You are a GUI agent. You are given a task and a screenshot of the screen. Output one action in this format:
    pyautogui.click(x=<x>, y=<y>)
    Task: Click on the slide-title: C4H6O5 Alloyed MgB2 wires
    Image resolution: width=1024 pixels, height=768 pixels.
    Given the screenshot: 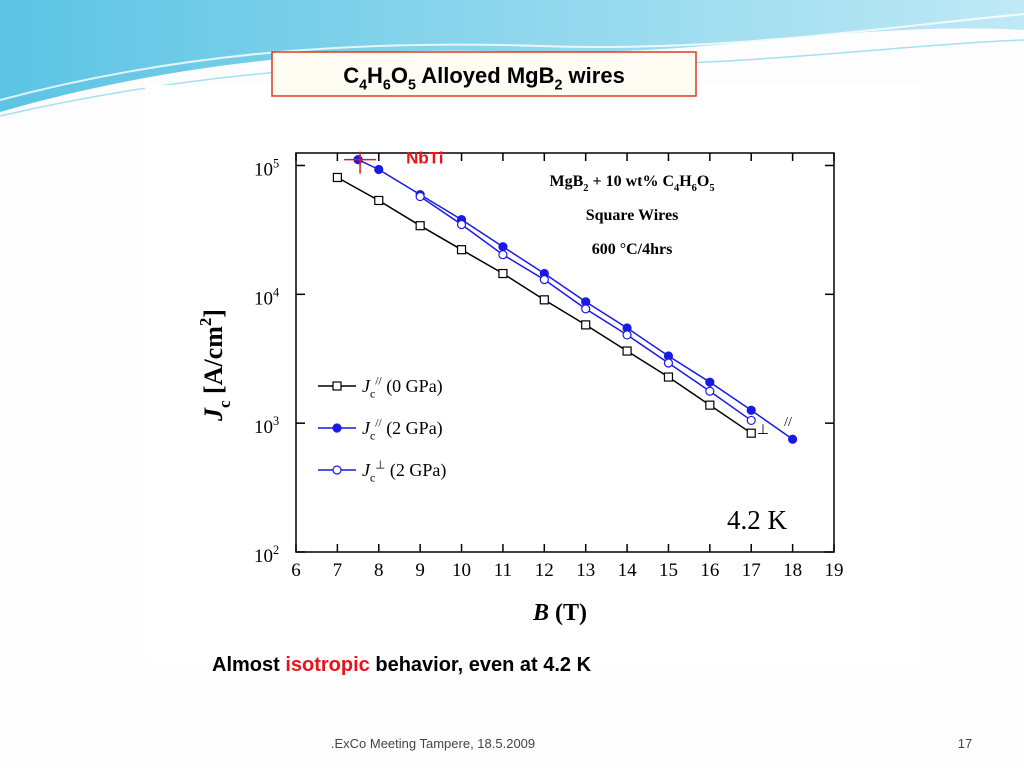 What is the action you would take?
    pyautogui.click(x=484, y=78)
    